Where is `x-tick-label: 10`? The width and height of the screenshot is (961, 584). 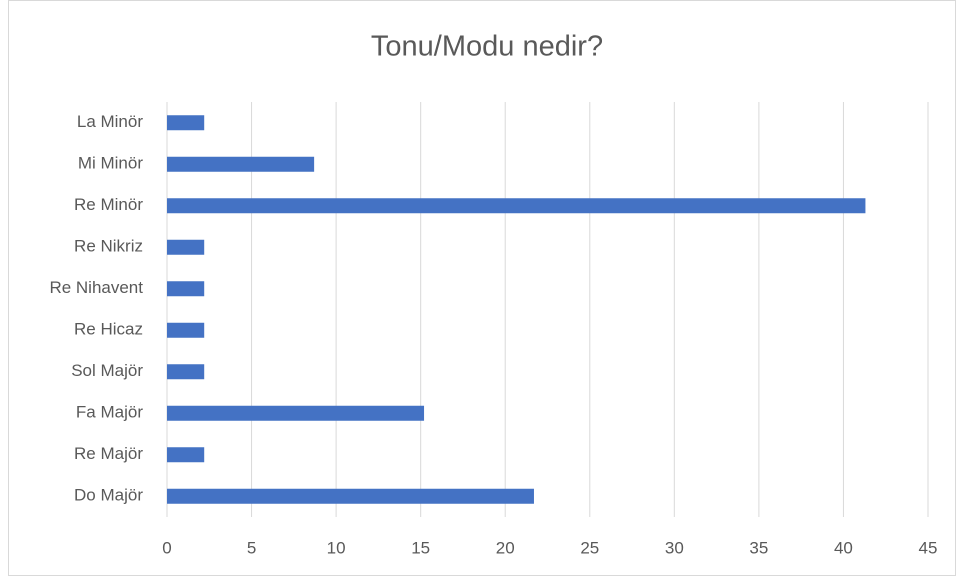 x-tick-label: 10 is located at coordinates (336, 547).